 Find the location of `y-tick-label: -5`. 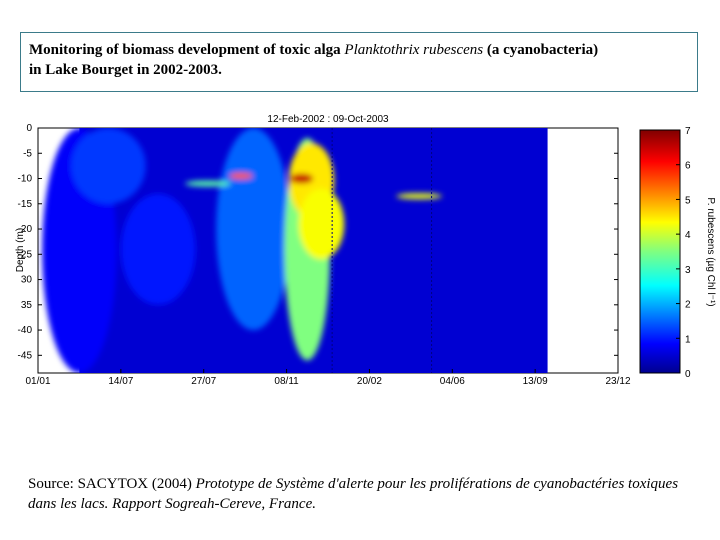

y-tick-label: -5 is located at coordinates (27, 153).